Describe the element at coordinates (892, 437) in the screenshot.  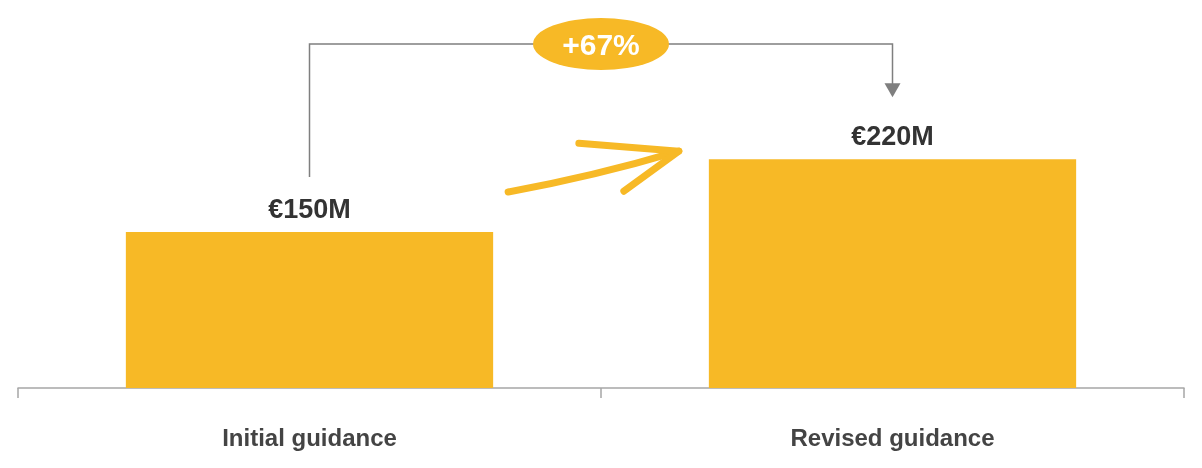
I see `x-tick-label: Revised guidance` at that location.